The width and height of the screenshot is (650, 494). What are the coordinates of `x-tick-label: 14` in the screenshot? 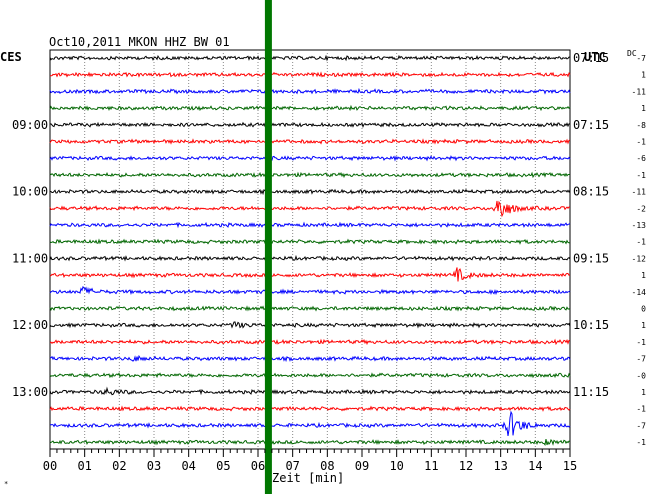 It's located at (535, 466).